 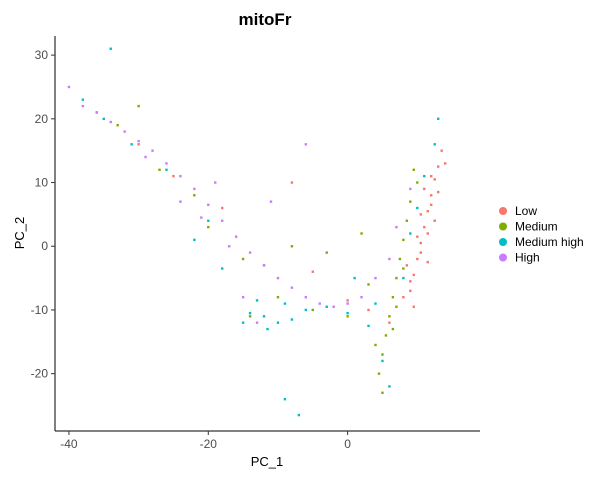 I want to click on legend-label: Low, so click(x=526, y=211).